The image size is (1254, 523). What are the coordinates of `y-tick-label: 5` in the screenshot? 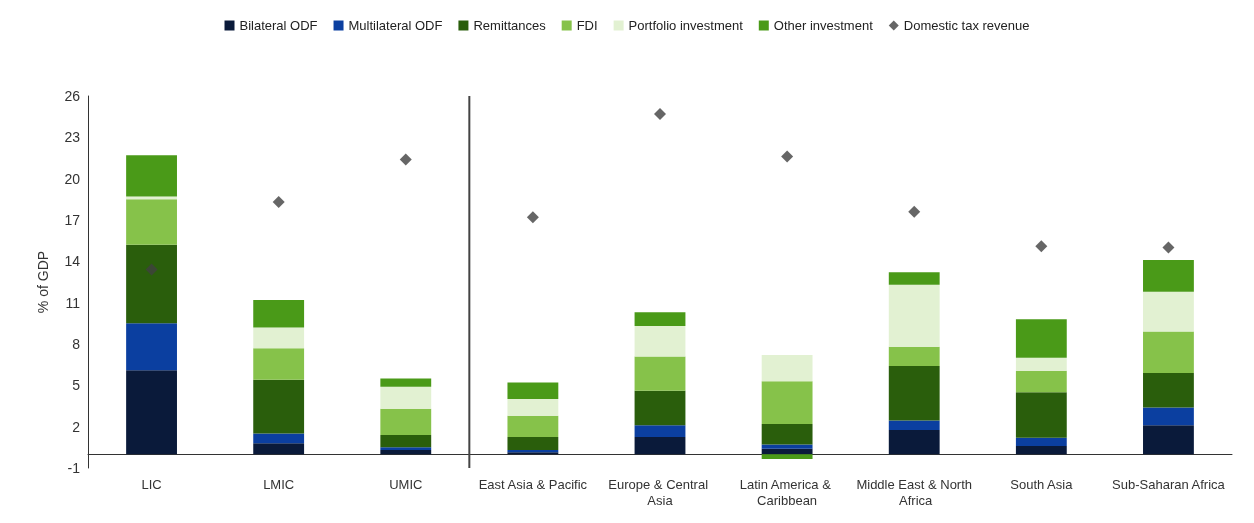 It's located at (76, 385).